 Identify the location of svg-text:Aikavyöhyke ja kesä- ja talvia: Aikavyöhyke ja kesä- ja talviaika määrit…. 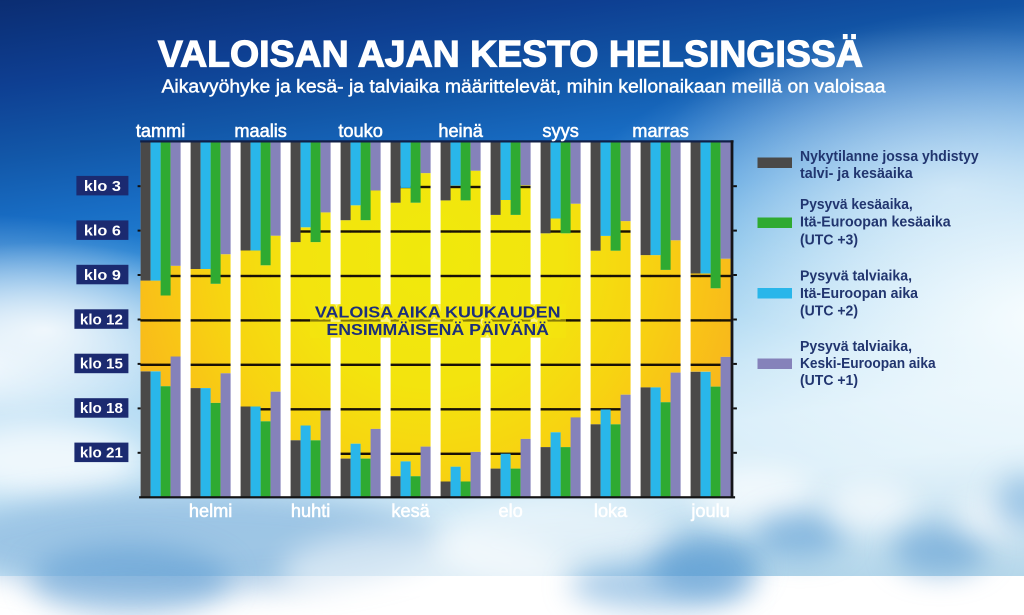
(524, 87).